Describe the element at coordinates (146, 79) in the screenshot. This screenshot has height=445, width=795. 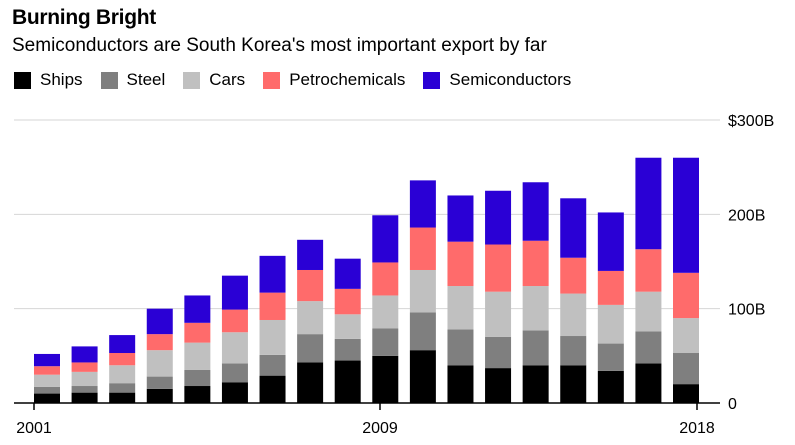
I see `legend-label-steel: Steel` at that location.